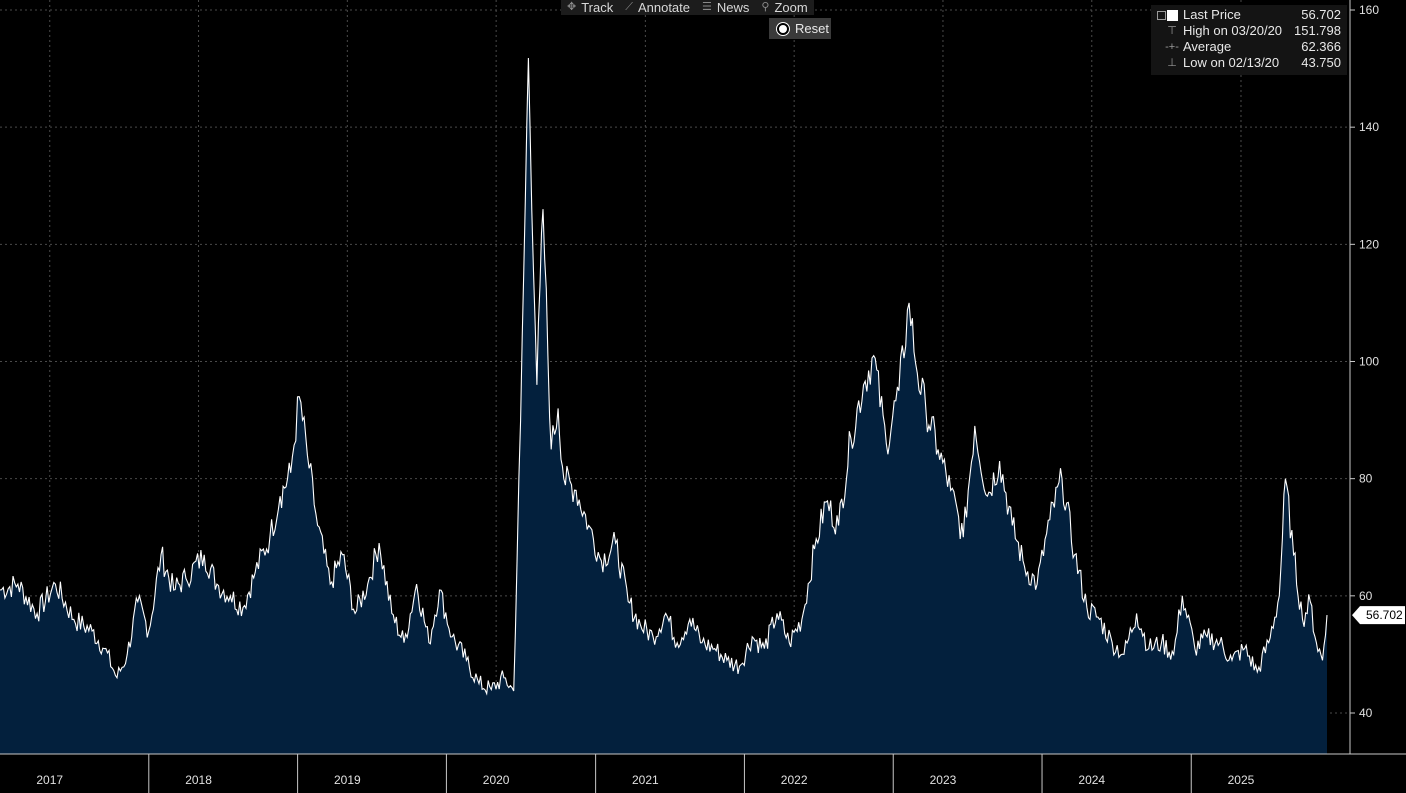 The height and width of the screenshot is (793, 1406). What do you see at coordinates (1249, 31) in the screenshot?
I see `legend-high: ⊤ High on 03/20/20 151.798` at bounding box center [1249, 31].